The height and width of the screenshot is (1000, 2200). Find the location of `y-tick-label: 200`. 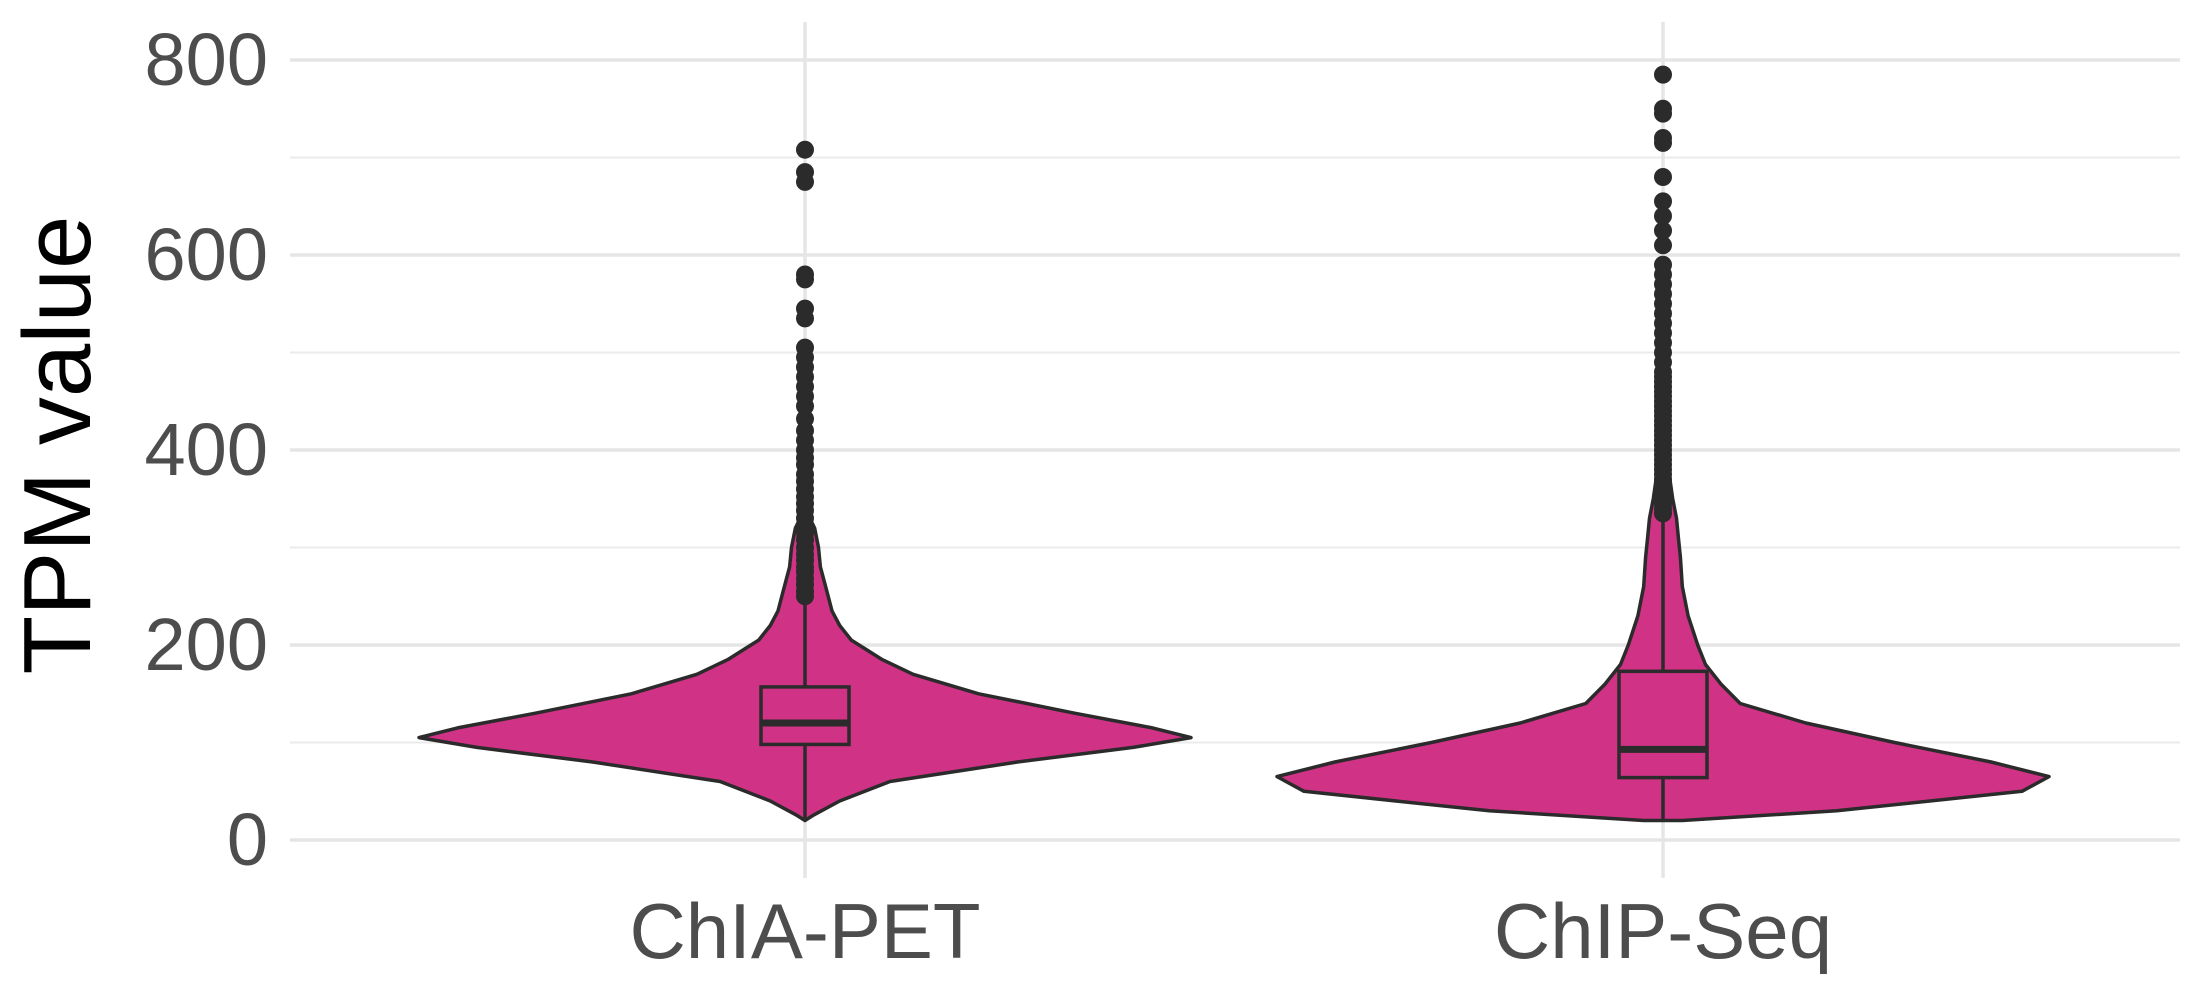

y-tick-label: 200 is located at coordinates (206, 644).